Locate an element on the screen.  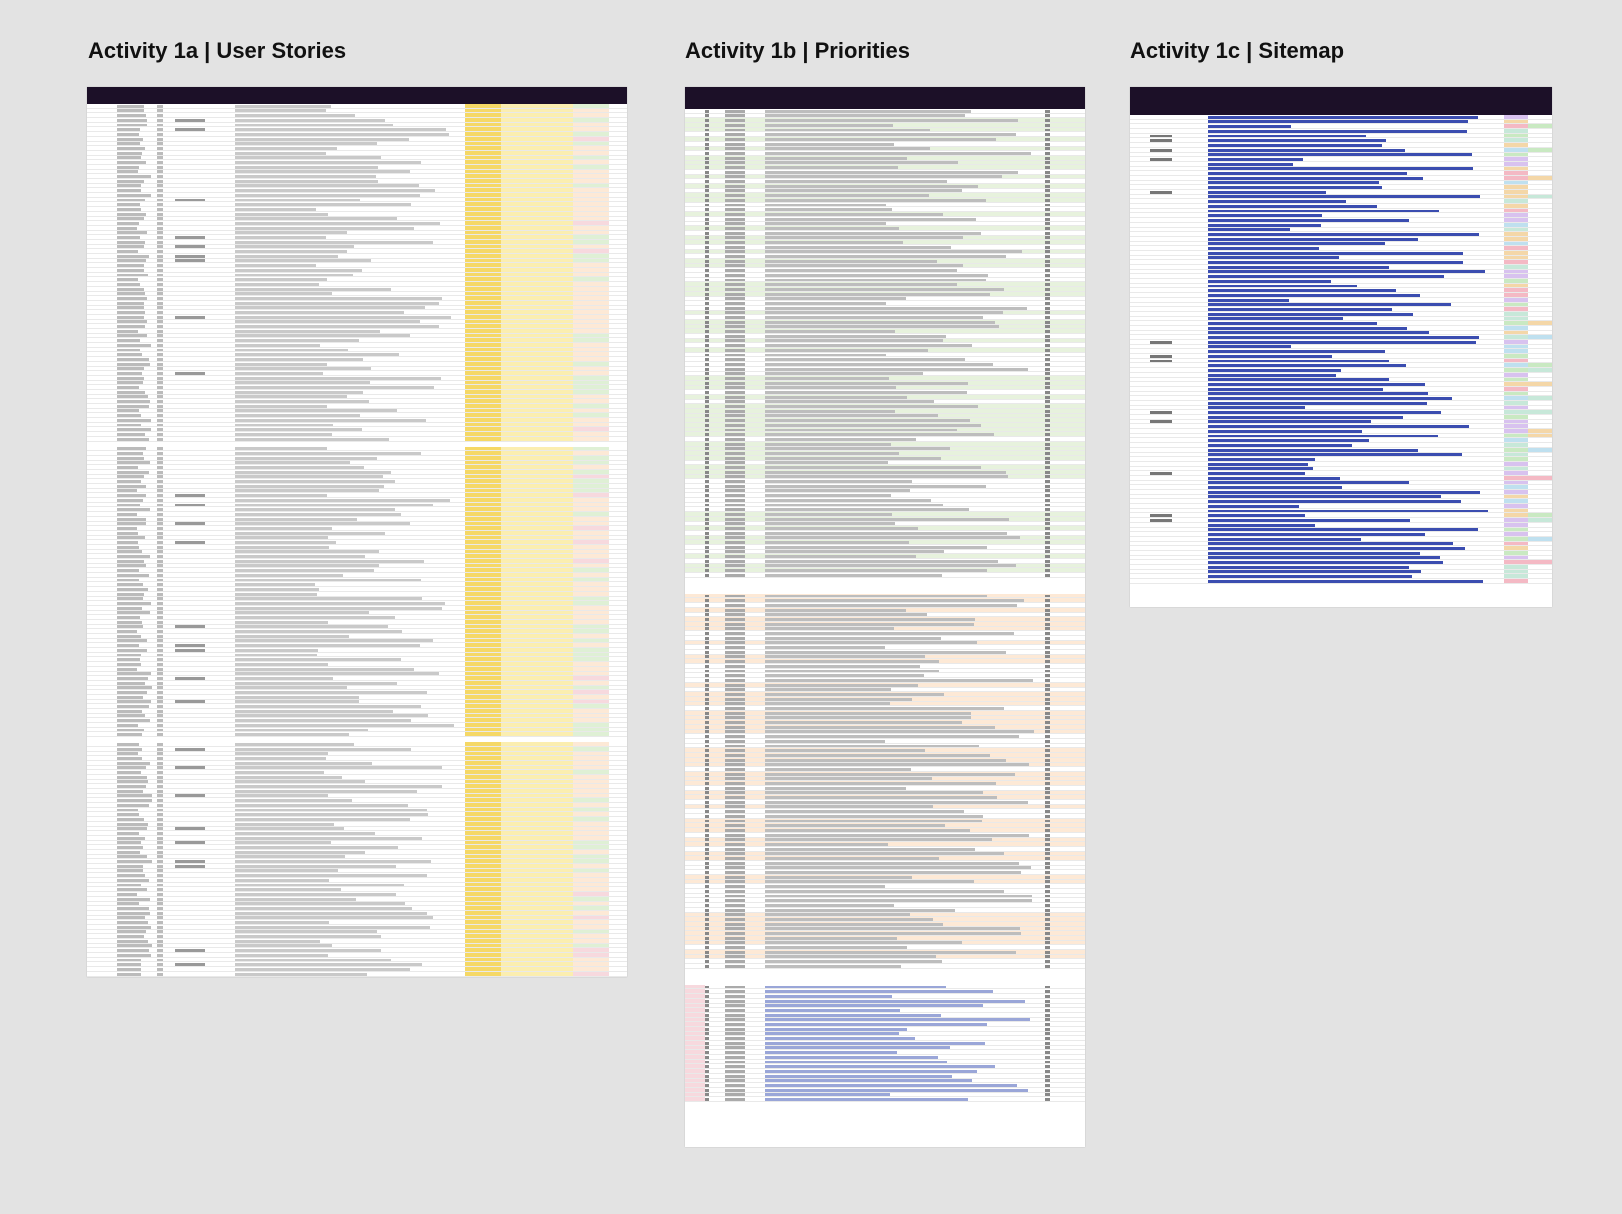
priorities-sheet-header is located at coordinates (885, 98).